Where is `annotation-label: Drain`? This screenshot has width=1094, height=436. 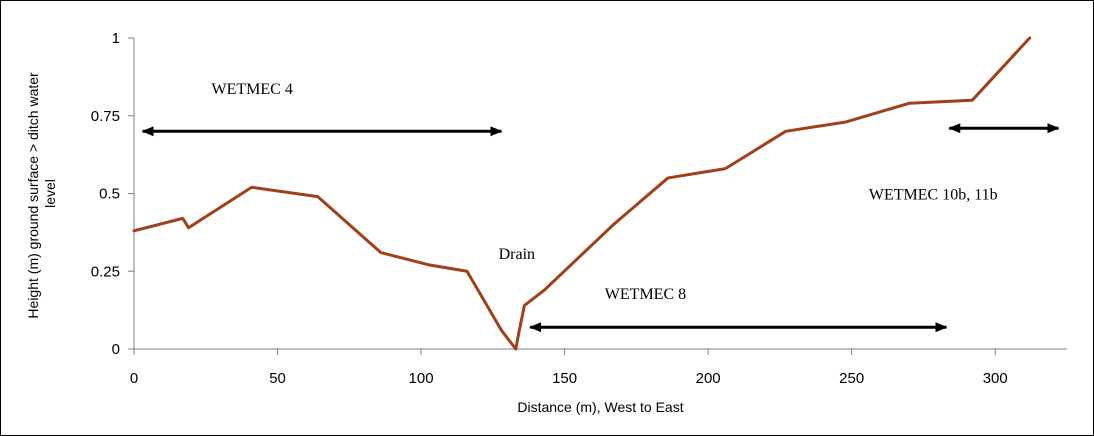 annotation-label: Drain is located at coordinates (517, 254).